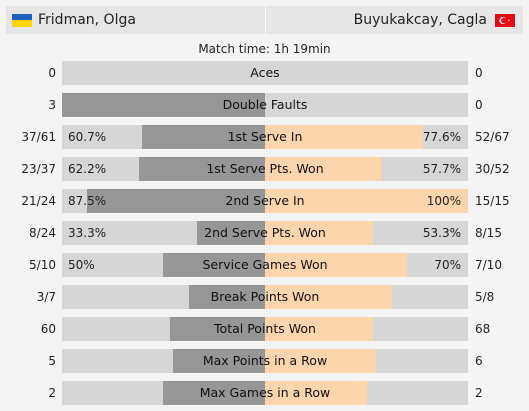 This screenshot has width=529, height=411. What do you see at coordinates (52, 105) in the screenshot?
I see `left-value: 3` at bounding box center [52, 105].